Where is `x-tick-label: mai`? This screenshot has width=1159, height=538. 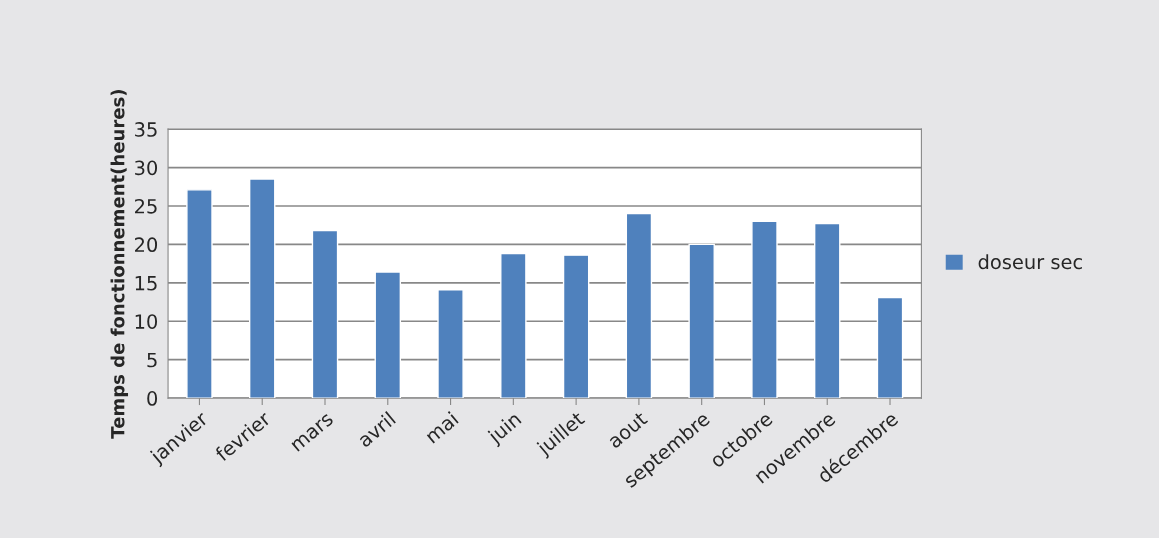 x-tick-label: mai is located at coordinates (441, 427).